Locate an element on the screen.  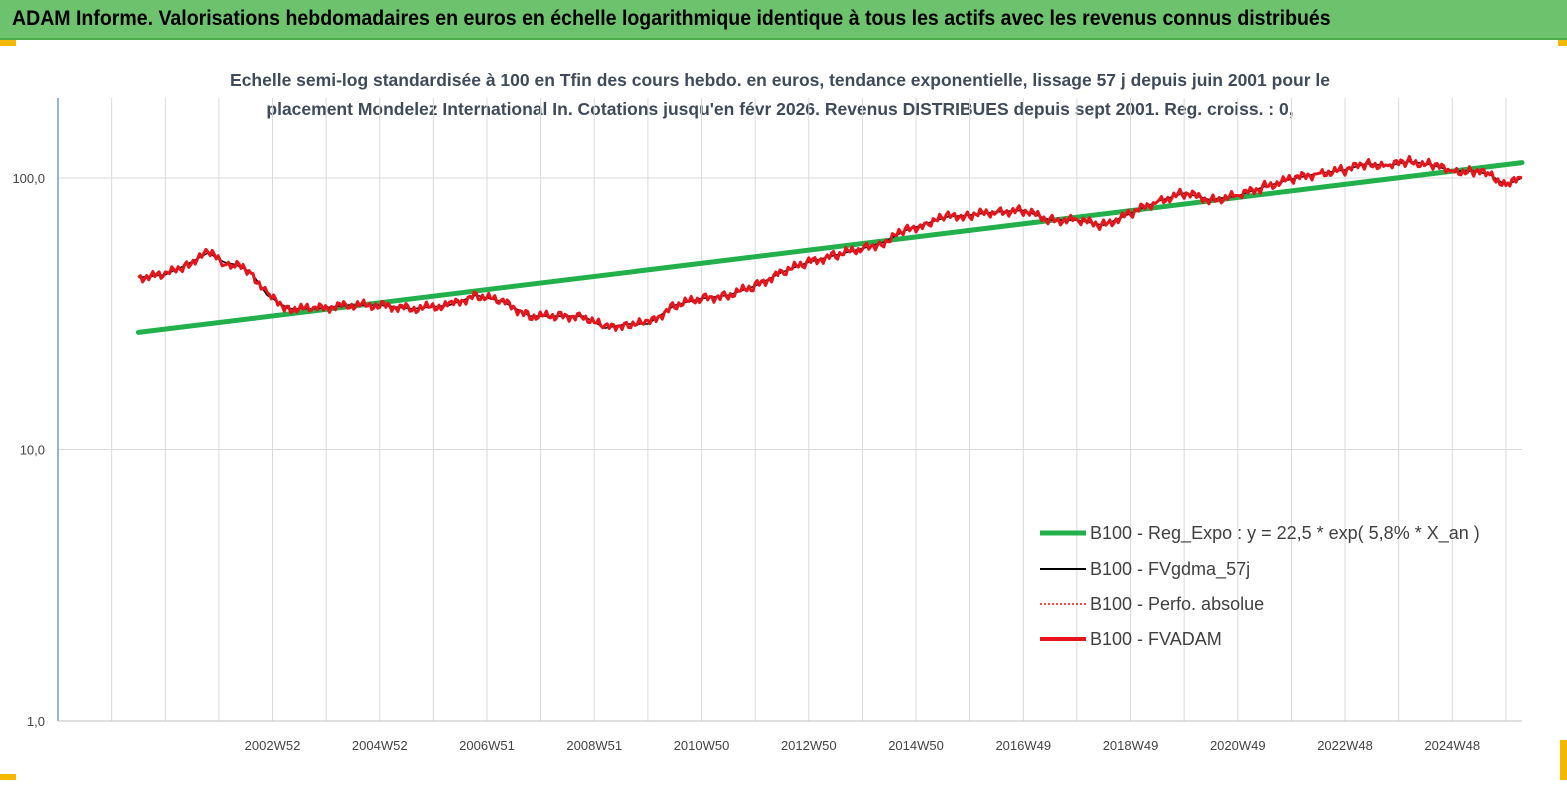
corner-mark-top-left is located at coordinates (8, 43).